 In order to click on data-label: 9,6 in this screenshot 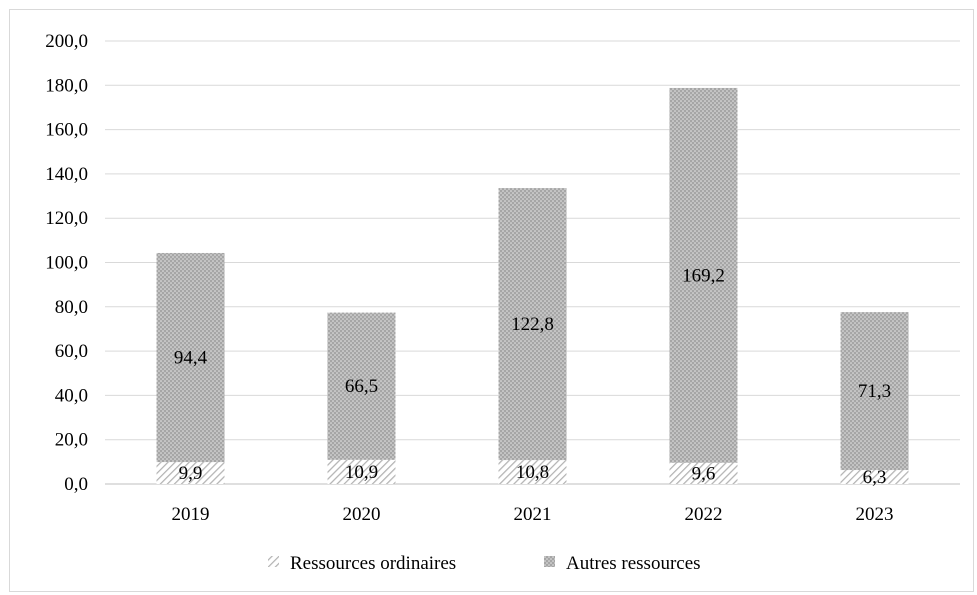, I will do `click(704, 473)`.